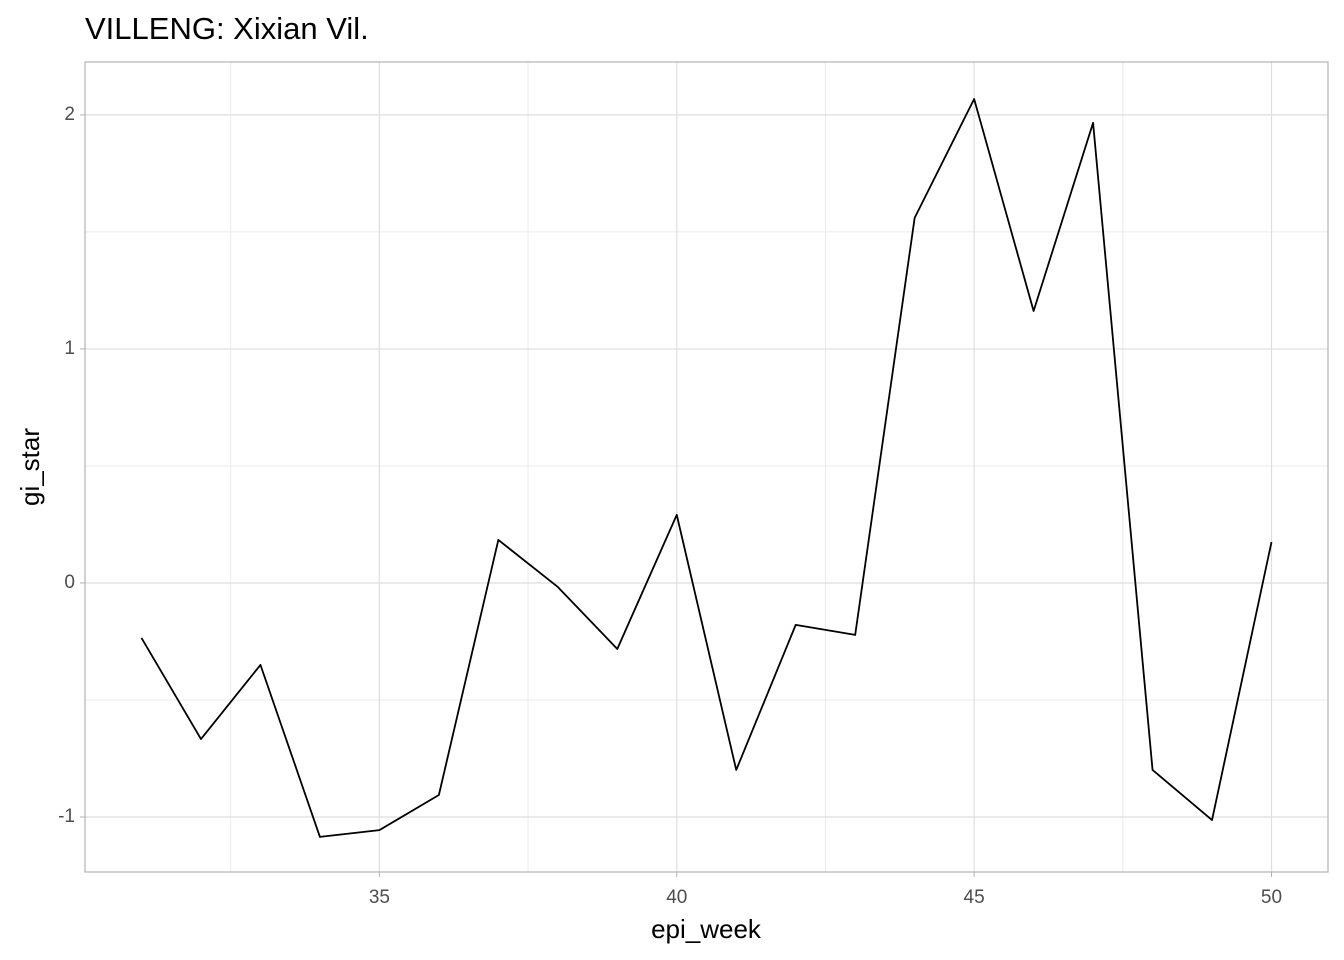 The width and height of the screenshot is (1344, 960). I want to click on chart-title: VILLENG: Xixian Vil., so click(227, 28).